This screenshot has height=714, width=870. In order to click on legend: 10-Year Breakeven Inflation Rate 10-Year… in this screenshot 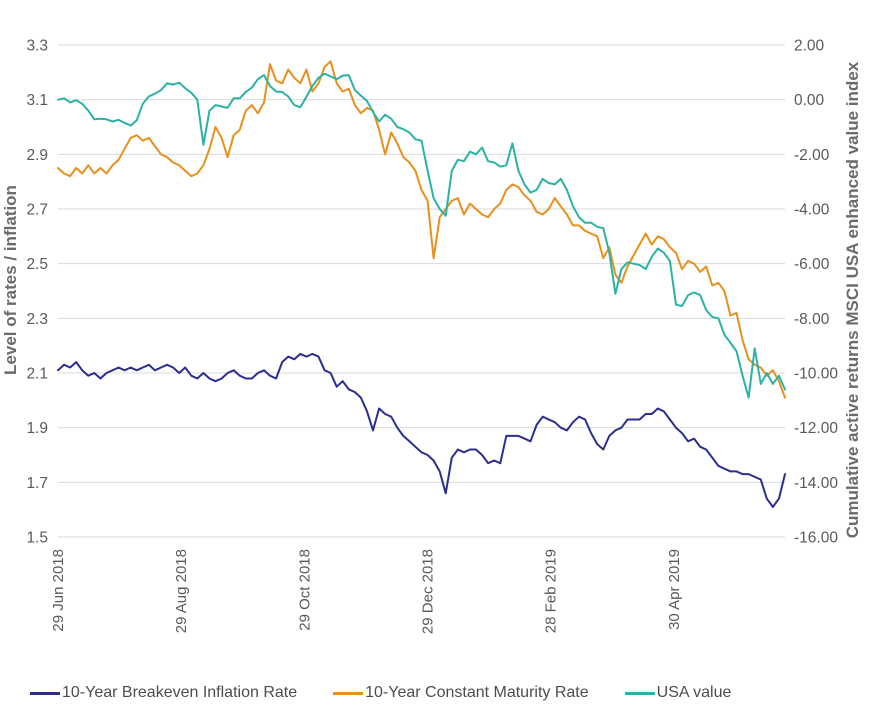, I will do `click(380, 693)`.